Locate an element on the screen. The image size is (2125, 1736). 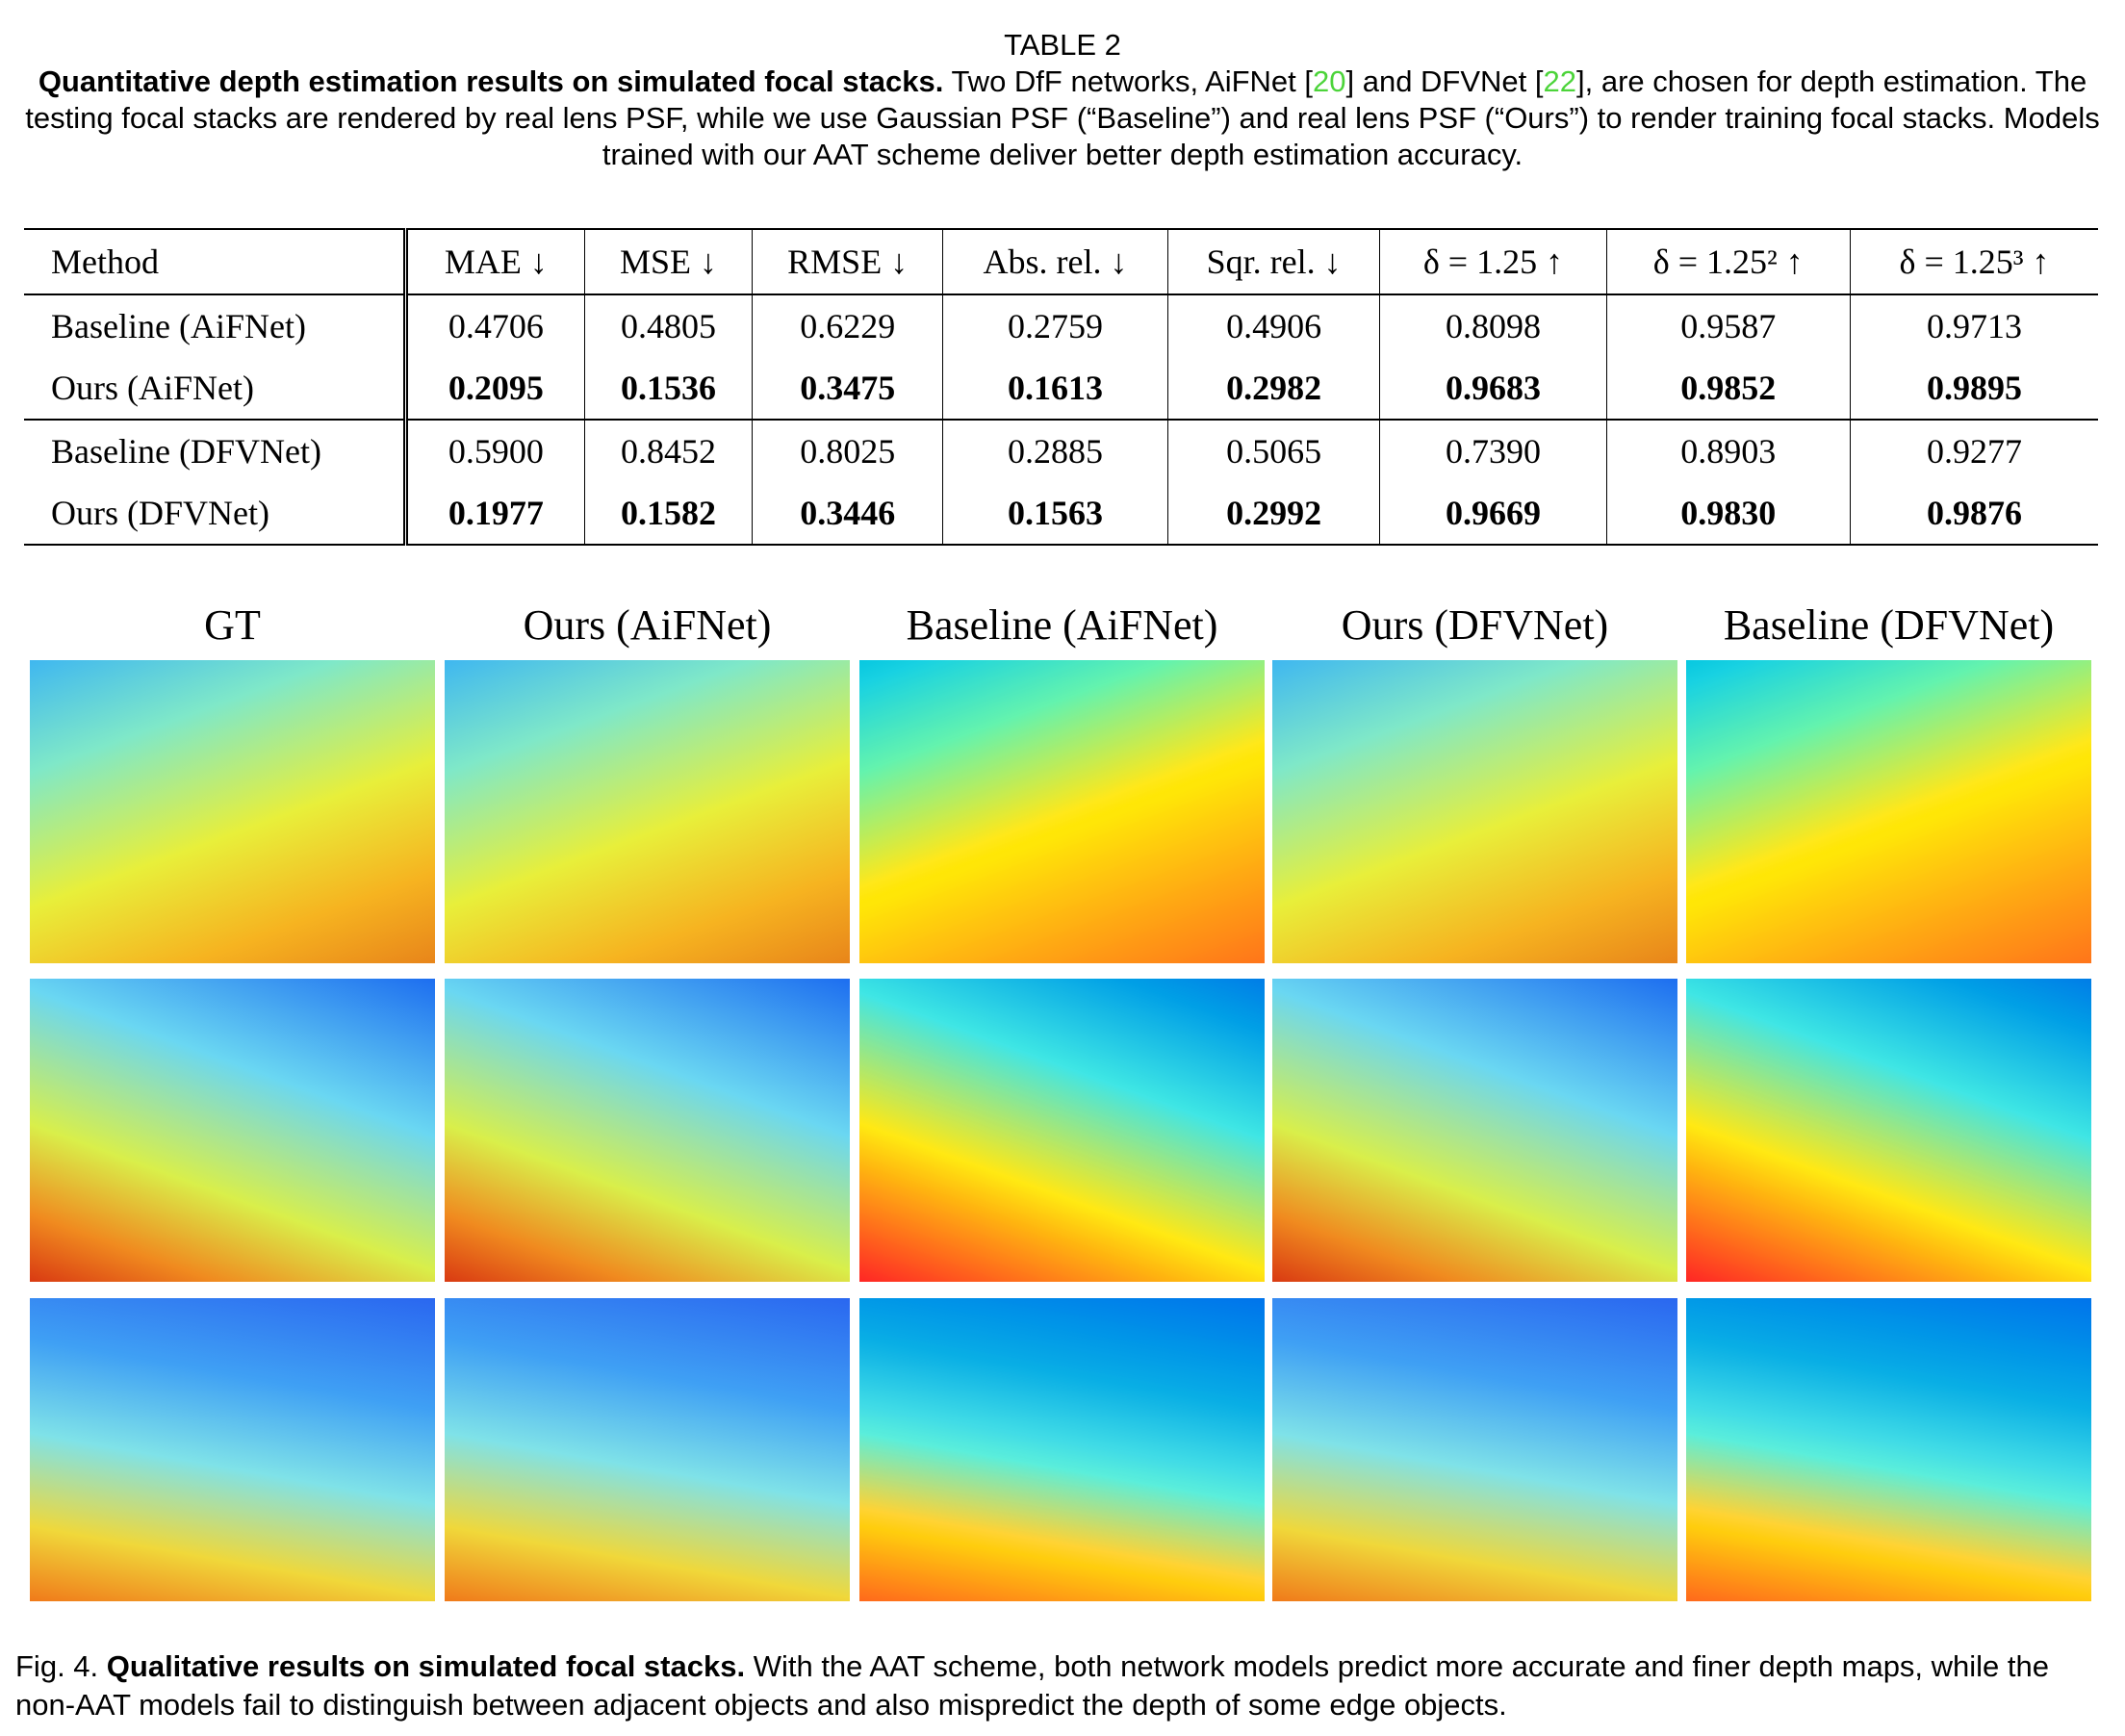
column-title: Ours (AiFNet) is located at coordinates (648, 625).